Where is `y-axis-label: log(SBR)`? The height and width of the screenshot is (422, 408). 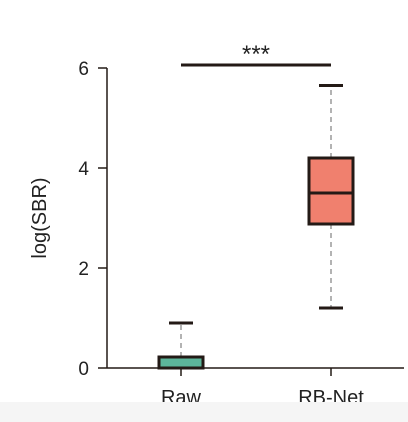 y-axis-label: log(SBR) is located at coordinates (40, 217).